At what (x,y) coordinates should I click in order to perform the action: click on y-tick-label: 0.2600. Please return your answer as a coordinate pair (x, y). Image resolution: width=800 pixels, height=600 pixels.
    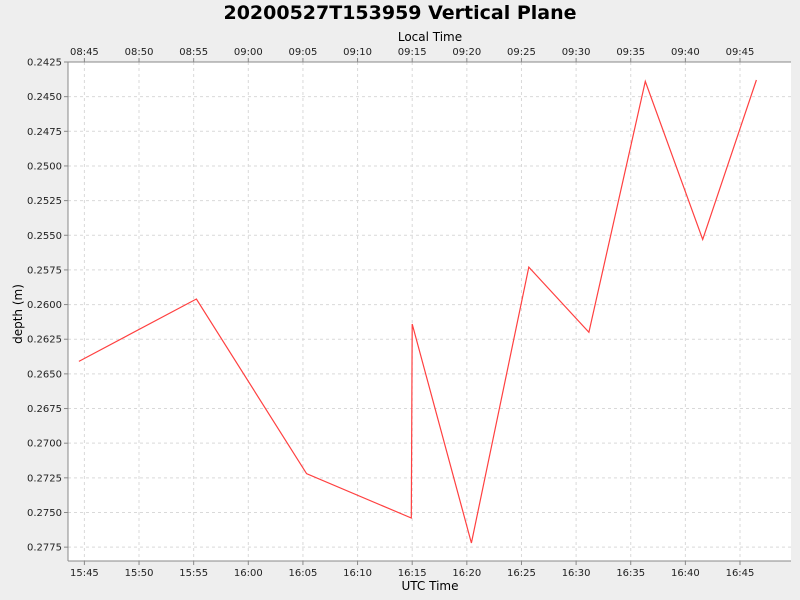
    Looking at the image, I should click on (44, 305).